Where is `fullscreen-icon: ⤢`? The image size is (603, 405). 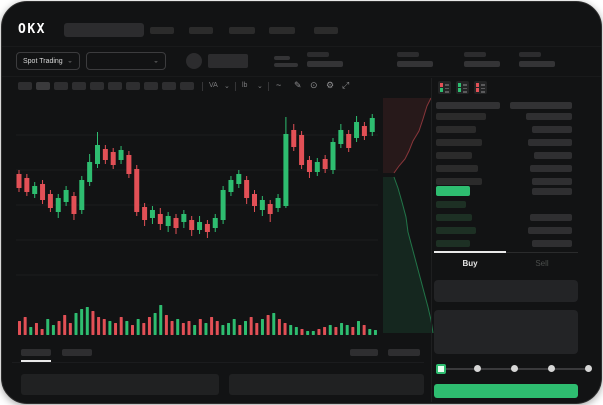
fullscreen-icon: ⤢ is located at coordinates (346, 85).